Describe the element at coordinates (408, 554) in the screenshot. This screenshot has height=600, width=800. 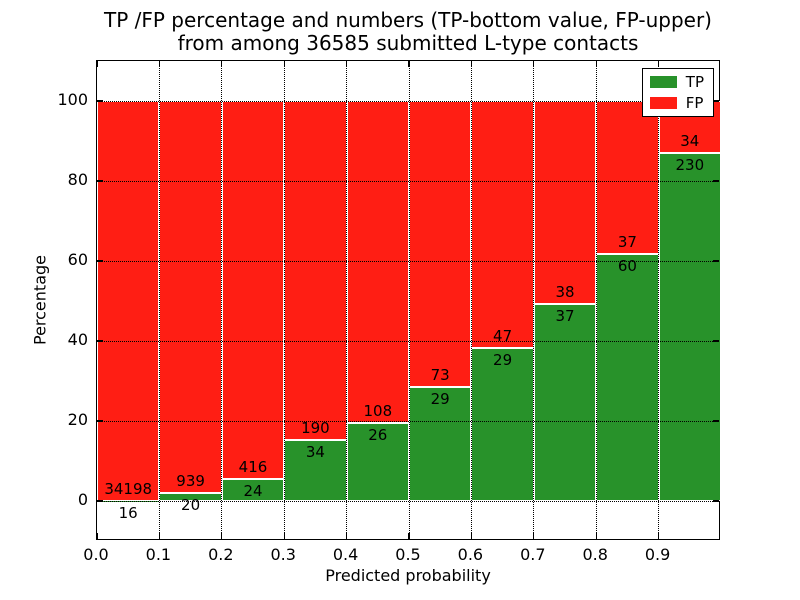
I see `x-tick-label: 0.5` at that location.